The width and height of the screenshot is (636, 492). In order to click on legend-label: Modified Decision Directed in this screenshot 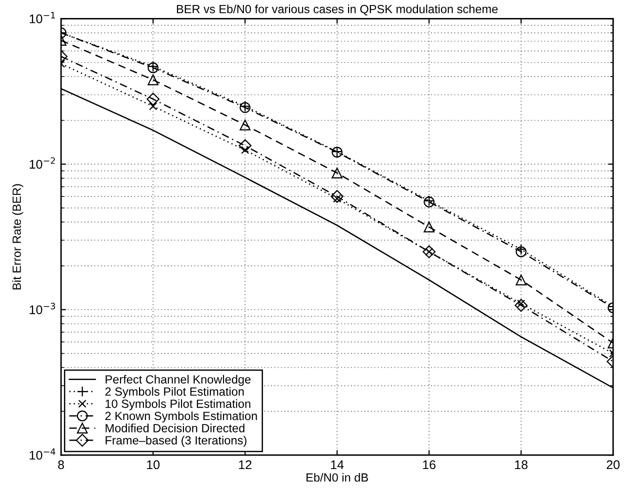, I will do `click(175, 428)`.